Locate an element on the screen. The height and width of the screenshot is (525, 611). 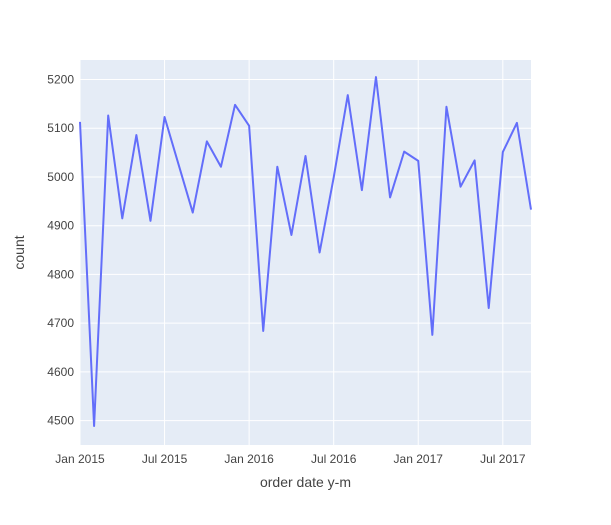
y-tick-label: 4500 is located at coordinates (60, 421).